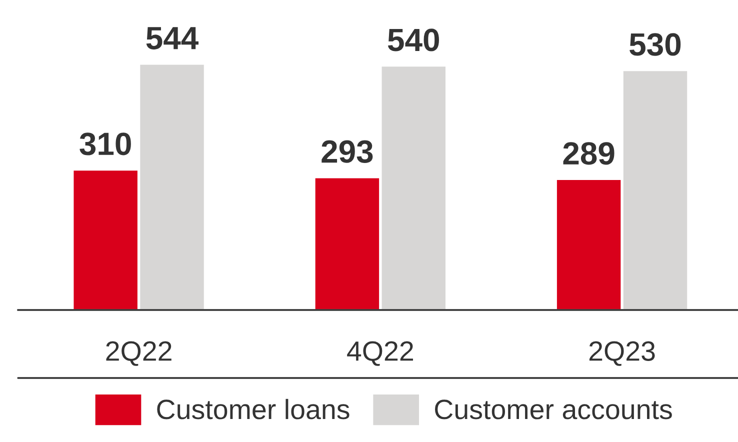 The width and height of the screenshot is (738, 442). I want to click on legend-label: Customer accounts, so click(553, 410).